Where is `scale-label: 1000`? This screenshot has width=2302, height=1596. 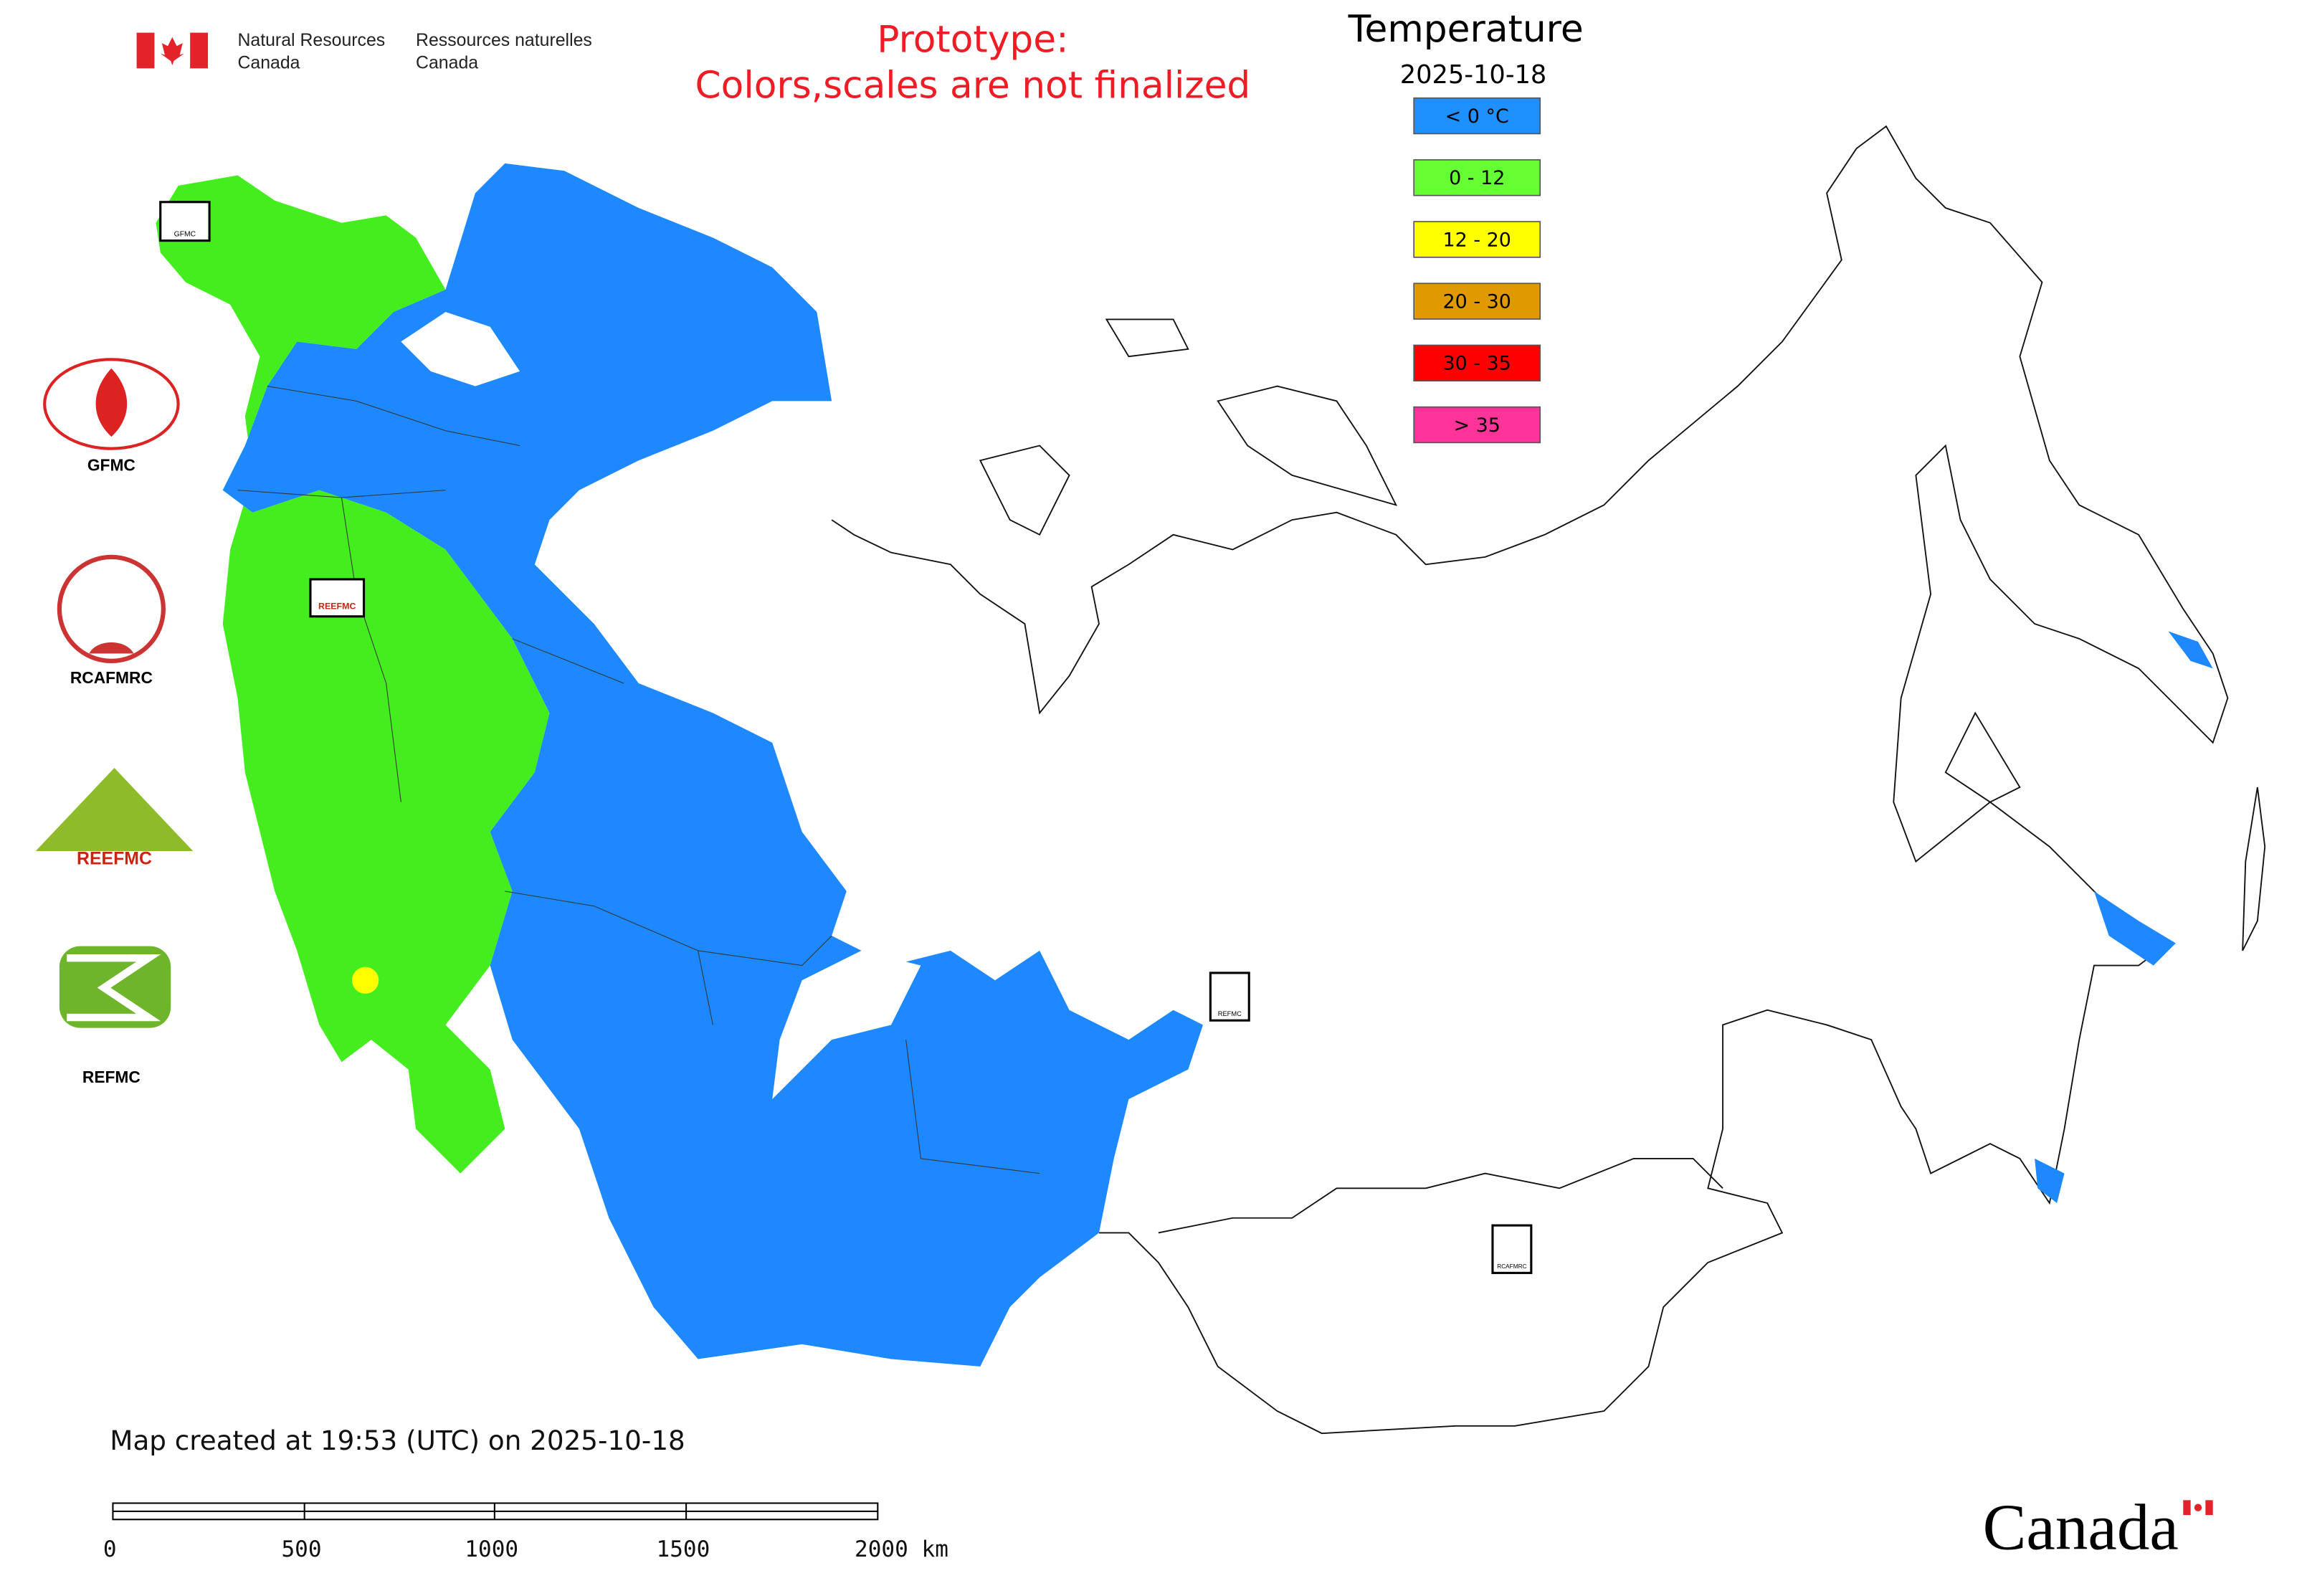
scale-label: 1000 is located at coordinates (491, 1549).